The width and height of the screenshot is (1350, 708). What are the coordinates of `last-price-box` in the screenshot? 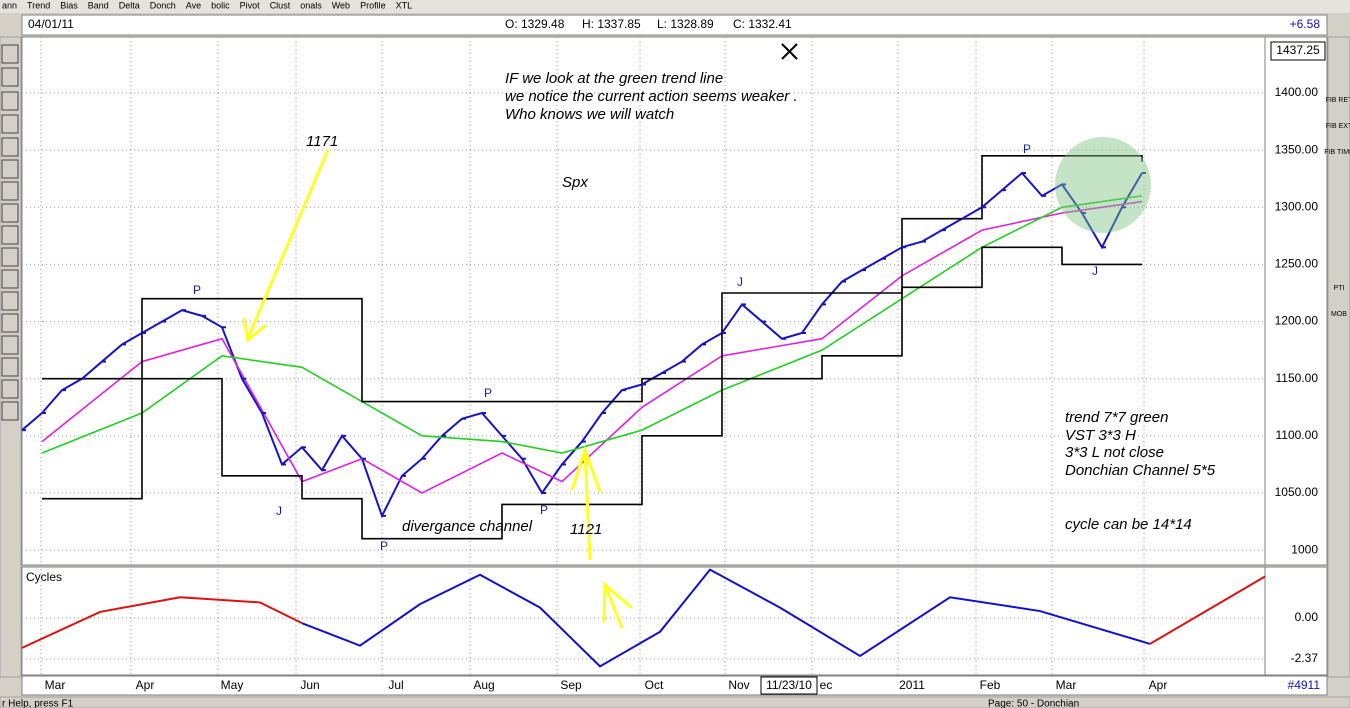 It's located at (1298, 51).